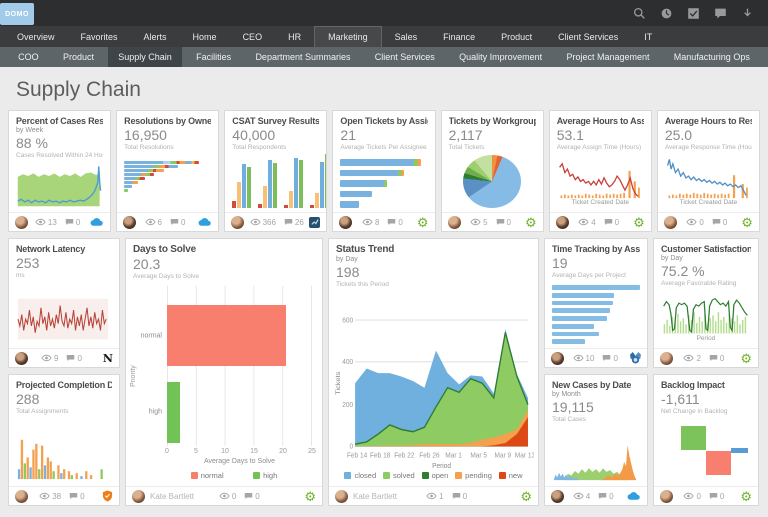 This screenshot has height=517, width=768. I want to click on views: 366, so click(262, 222).